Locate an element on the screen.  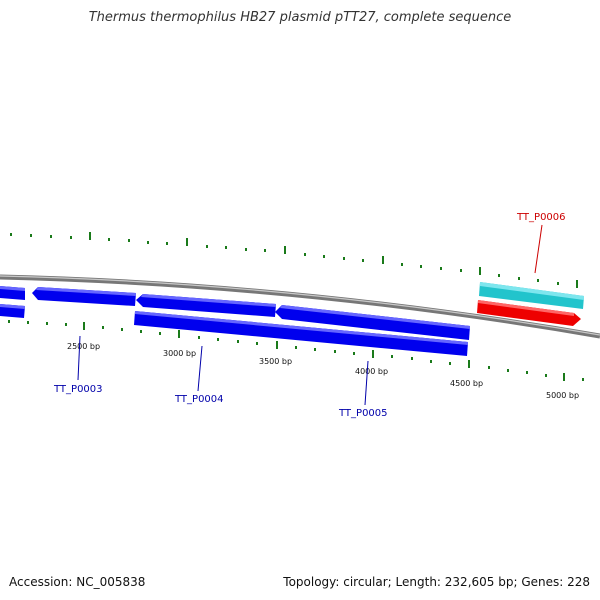
tick-label: 3000 bp is located at coordinates (179, 353).